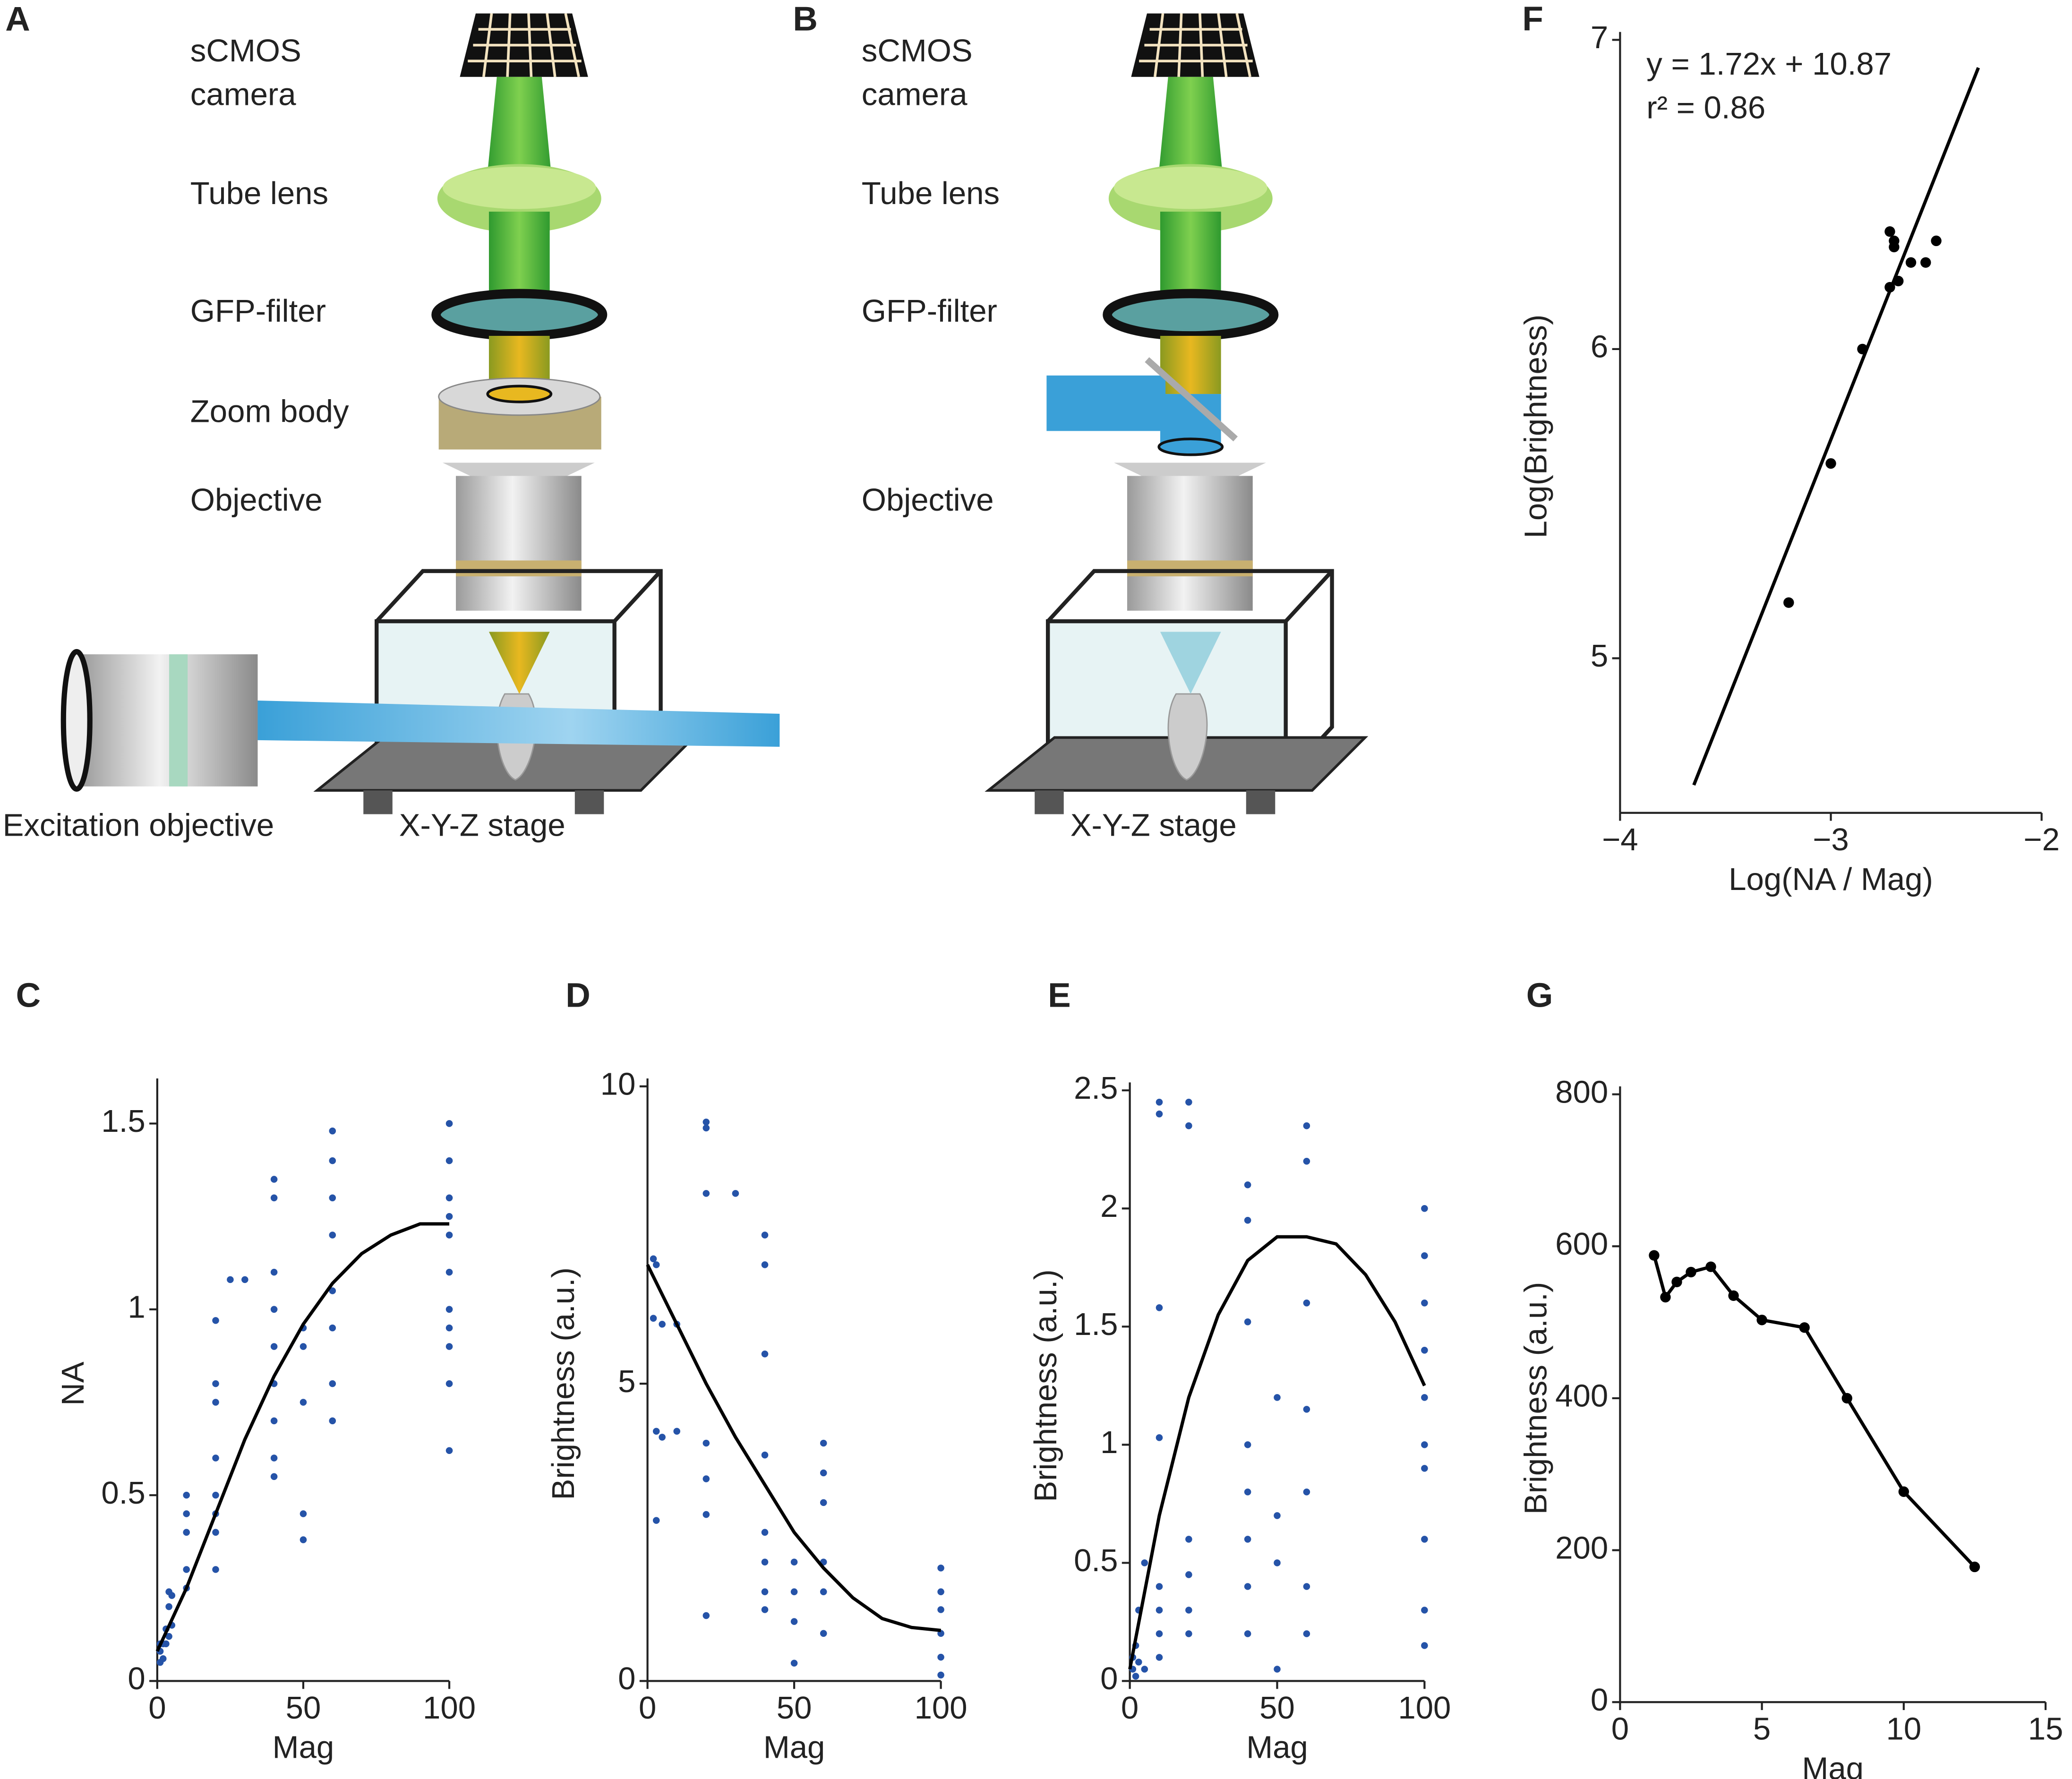 This screenshot has height=1779, width=2072. What do you see at coordinates (1191, 399) in the screenshot?
I see `dichroic-mirror` at bounding box center [1191, 399].